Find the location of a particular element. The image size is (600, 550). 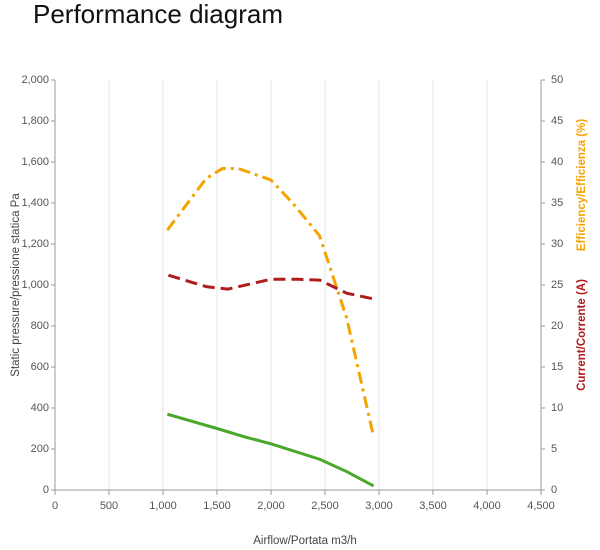

x-tick-label: 500 is located at coordinates (109, 506).